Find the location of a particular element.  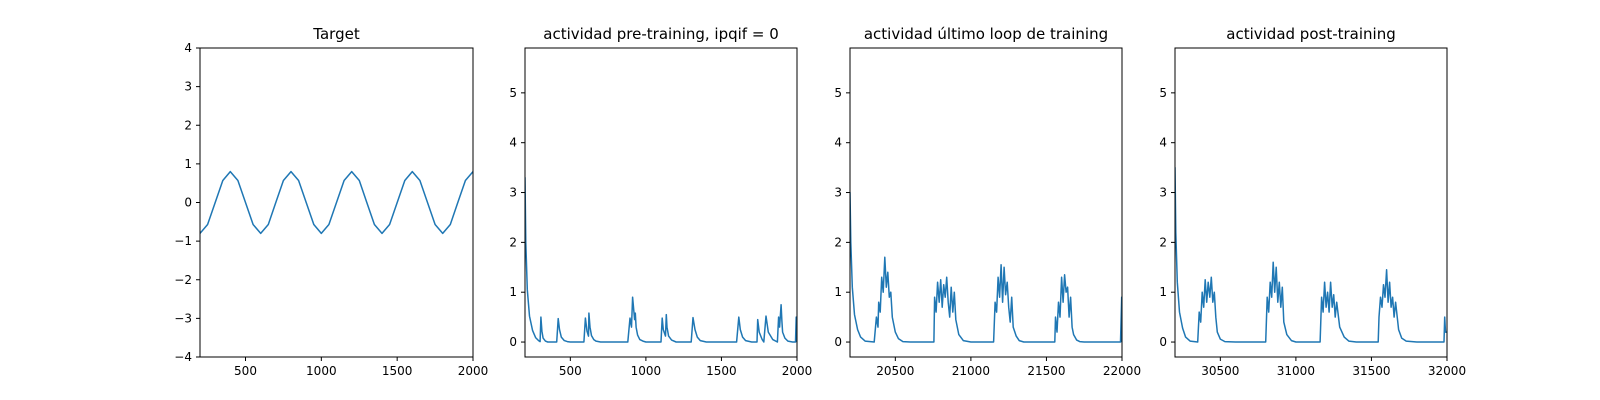

x-tick-label: 30500 is located at coordinates (1220, 371).